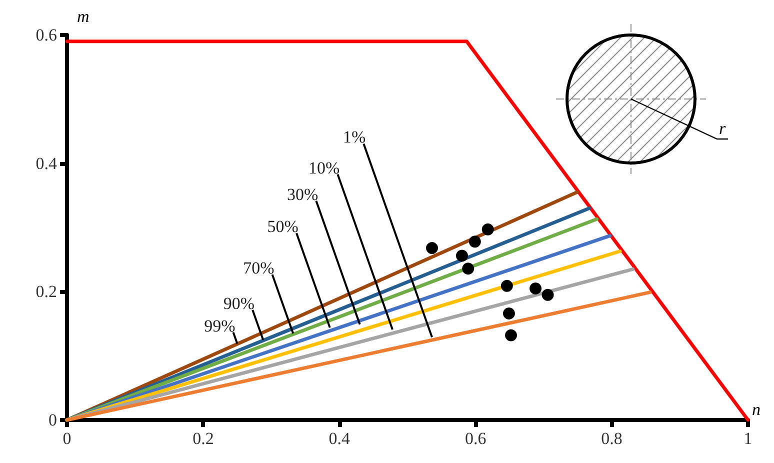 This screenshot has width=774, height=463. Describe the element at coordinates (83, 16) in the screenshot. I see `y-axis-title: m` at that location.